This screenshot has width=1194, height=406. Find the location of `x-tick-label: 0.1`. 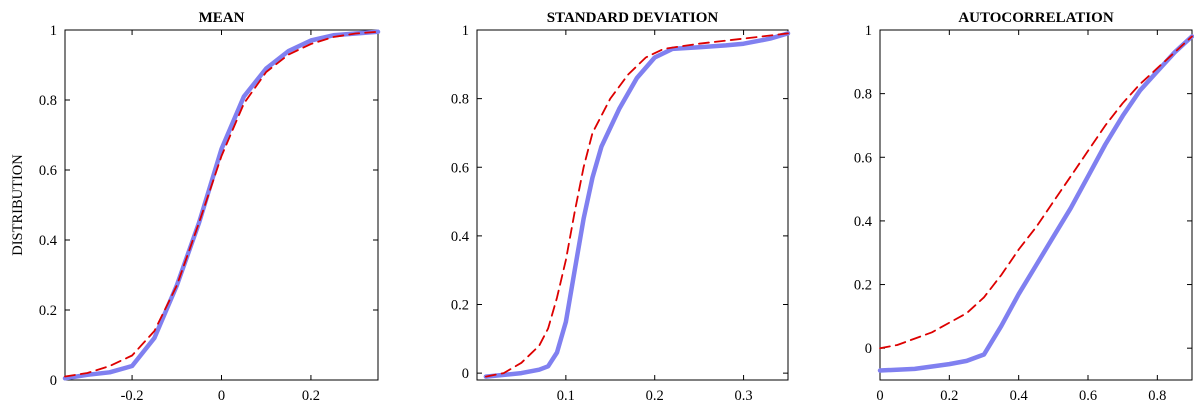

x-tick-label: 0.1 is located at coordinates (566, 396).